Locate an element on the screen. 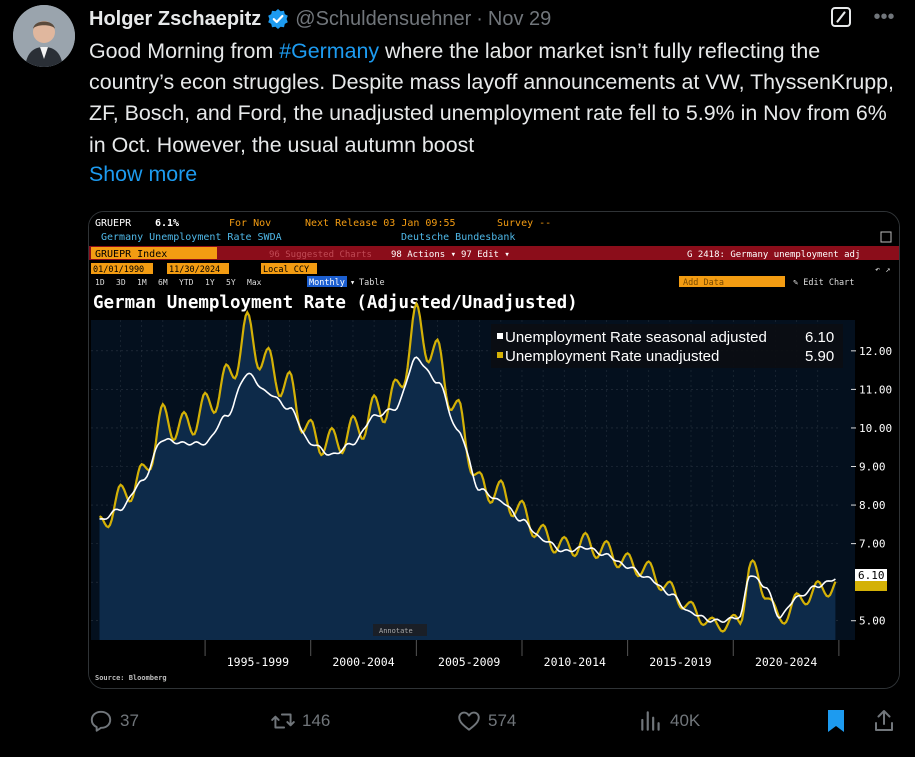 This screenshot has height=757, width=915. retweet-button: 146 is located at coordinates (300, 721).